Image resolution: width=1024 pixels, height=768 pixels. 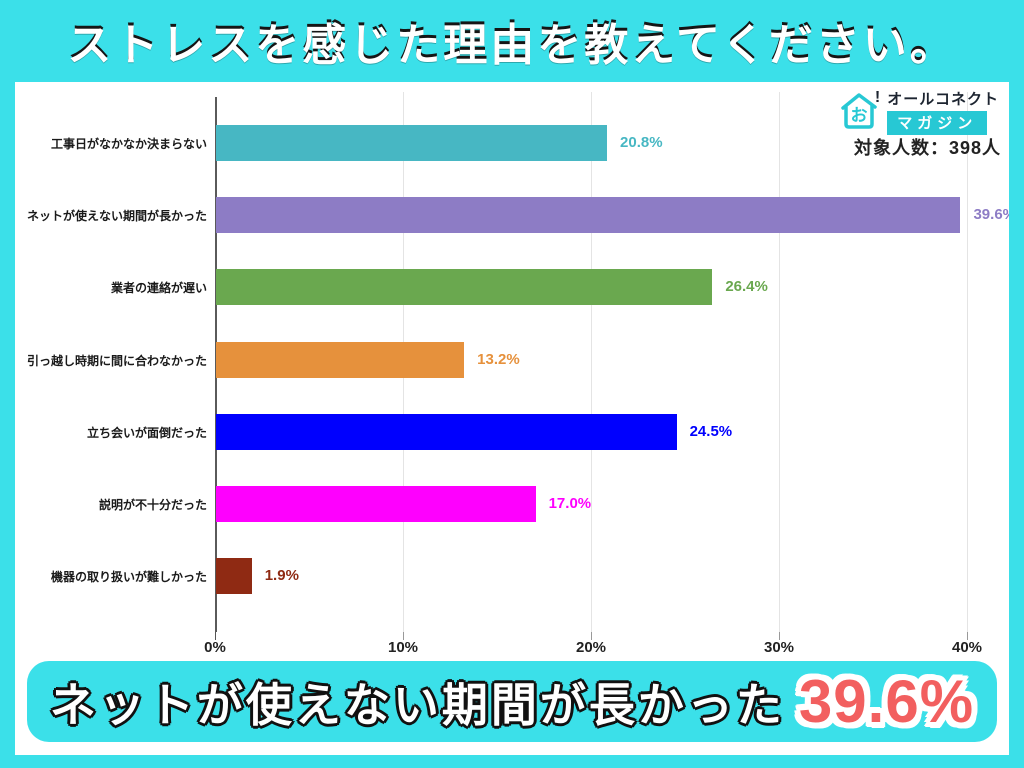 What do you see at coordinates (779, 647) in the screenshot?
I see `x-tick-label: 30%` at bounding box center [779, 647].